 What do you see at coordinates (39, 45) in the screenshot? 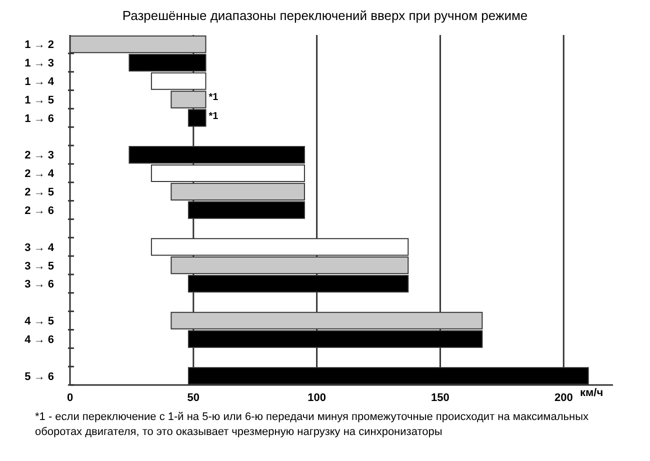
I see `y-tick-label: 1 → 2` at bounding box center [39, 45].